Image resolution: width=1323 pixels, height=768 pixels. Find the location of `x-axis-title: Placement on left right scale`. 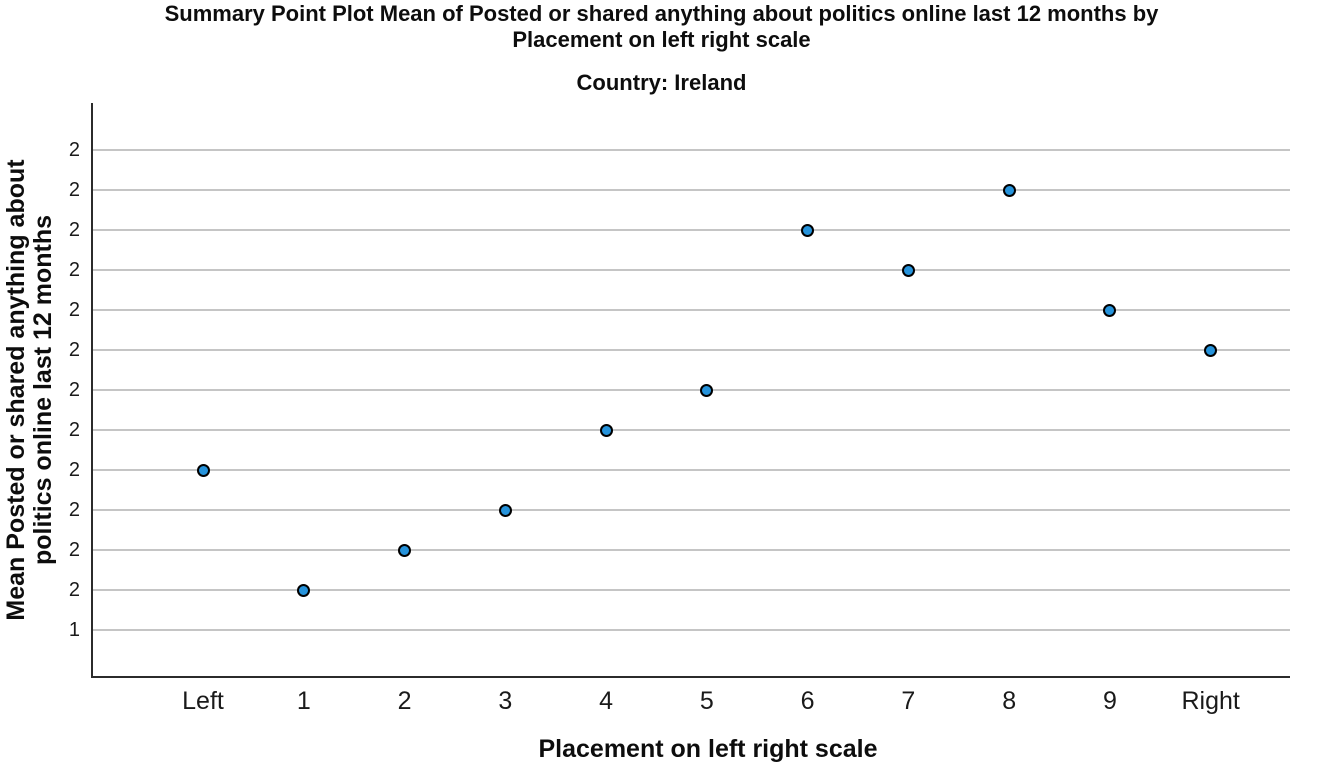

x-axis-title: Placement on left right scale is located at coordinates (708, 749).